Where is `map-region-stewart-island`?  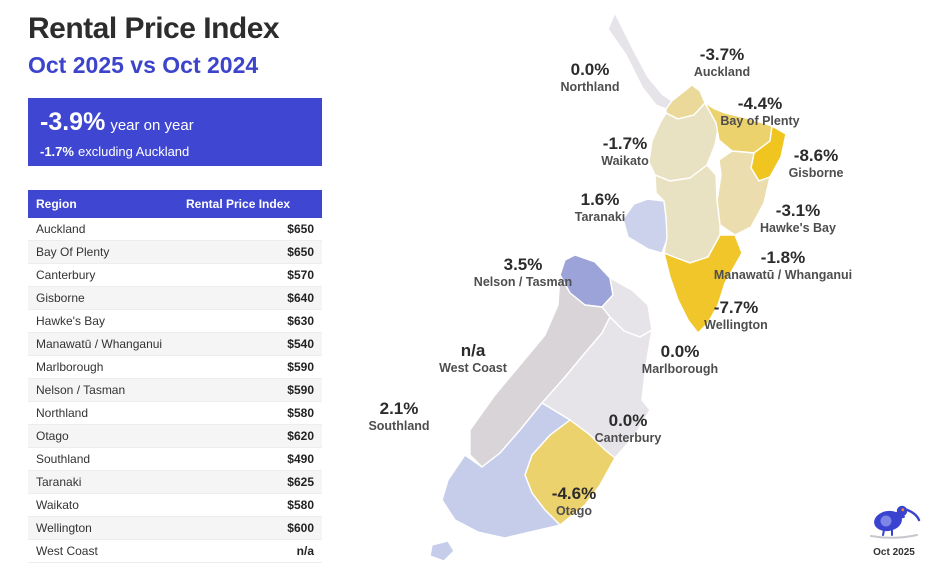 map-region-stewart-island is located at coordinates (442, 551).